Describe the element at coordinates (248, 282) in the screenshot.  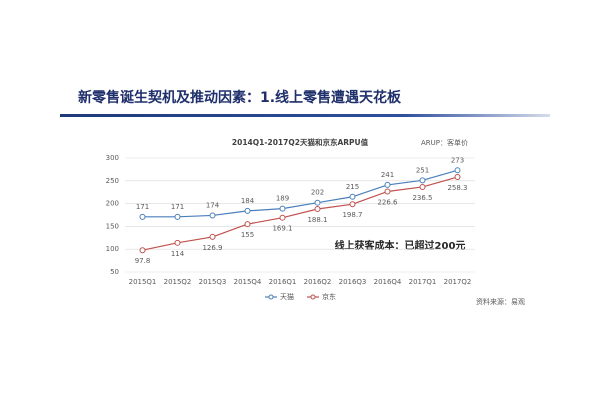
I see `x-tick-label: 2015Q4` at that location.